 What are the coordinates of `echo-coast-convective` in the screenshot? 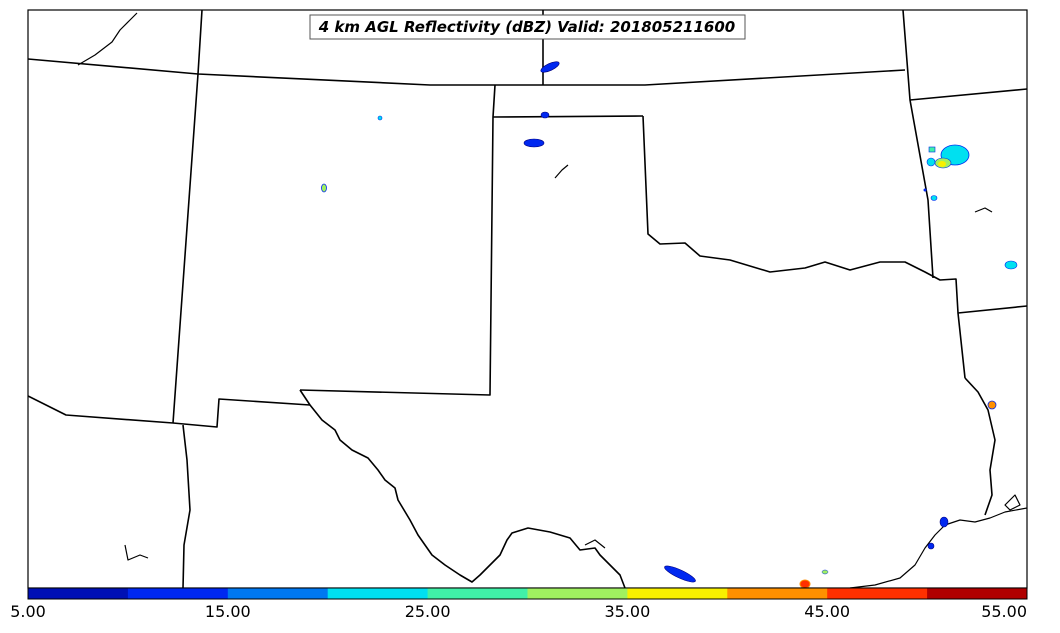 It's located at (805, 583).